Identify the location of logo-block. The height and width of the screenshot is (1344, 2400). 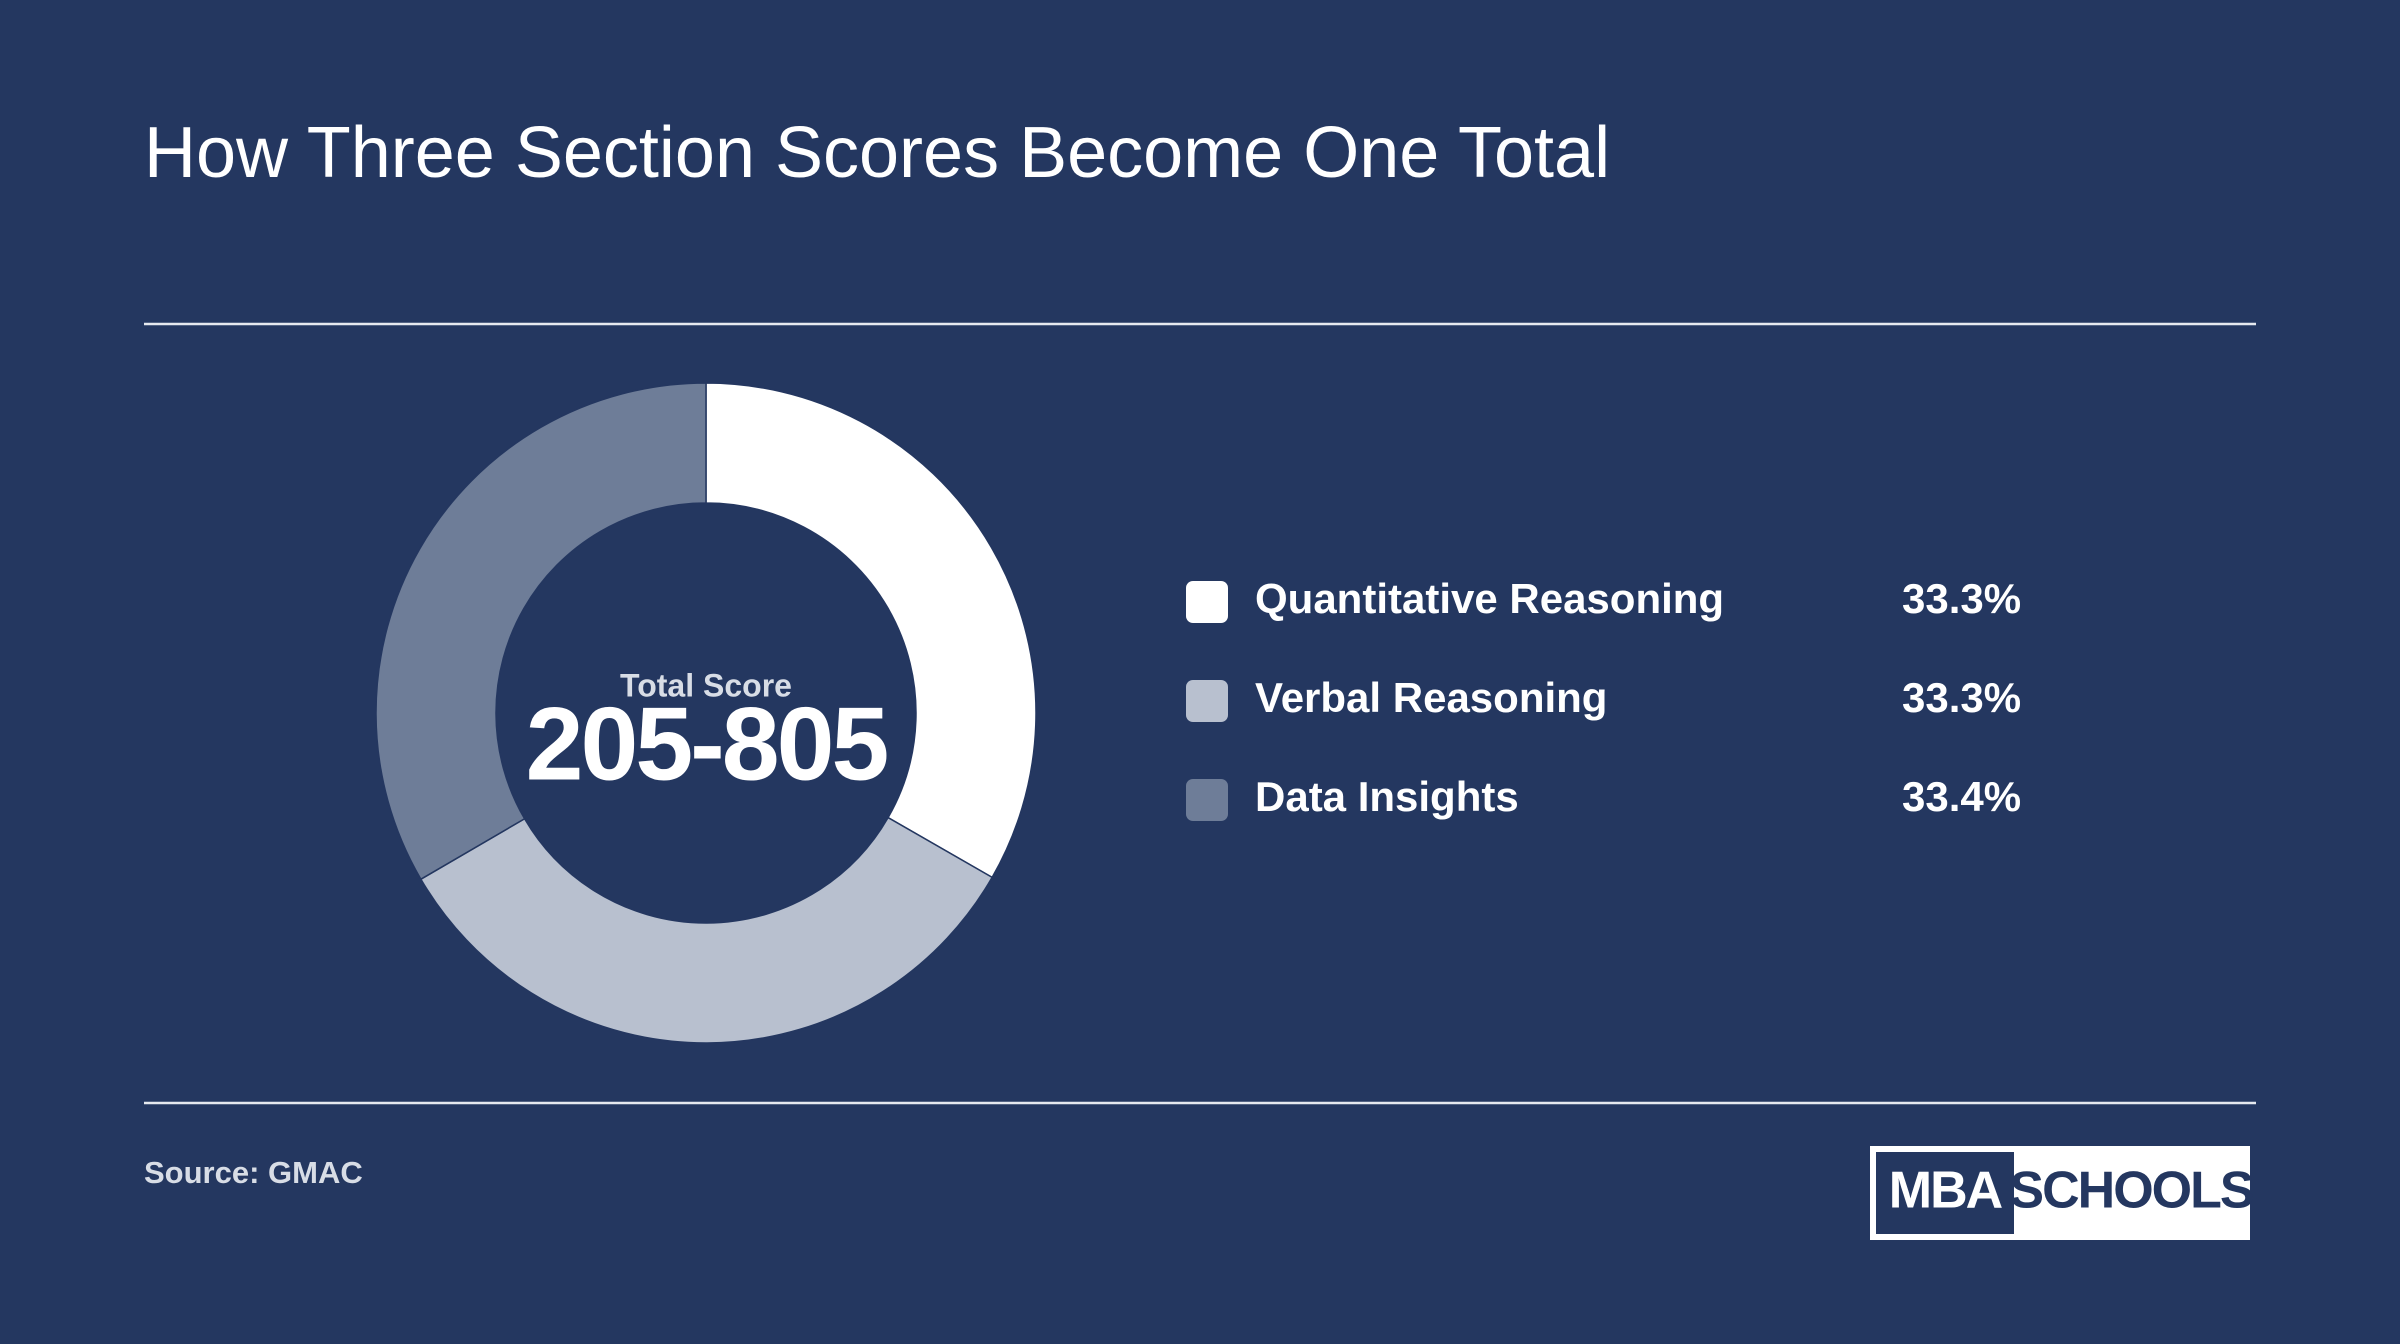
(1945, 1193).